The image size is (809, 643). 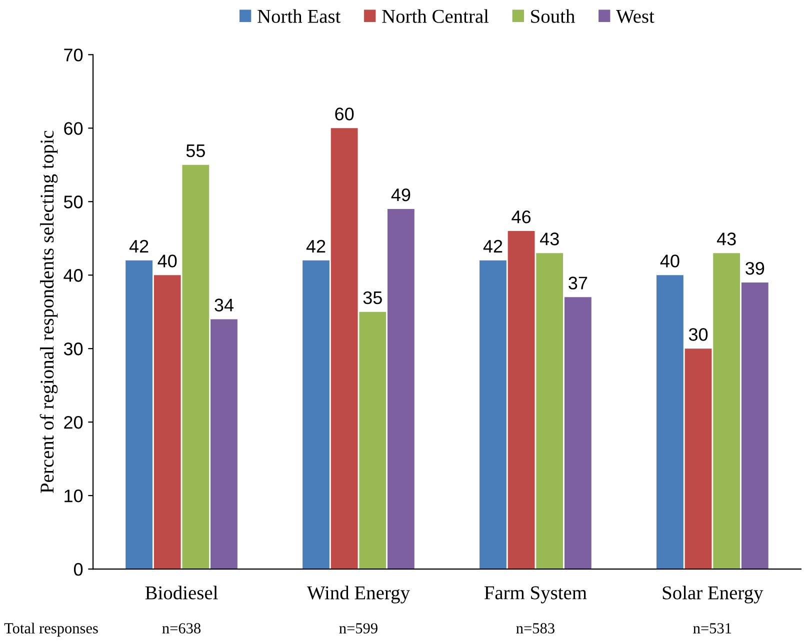 What do you see at coordinates (299, 16) in the screenshot?
I see `legend-label: North East` at bounding box center [299, 16].